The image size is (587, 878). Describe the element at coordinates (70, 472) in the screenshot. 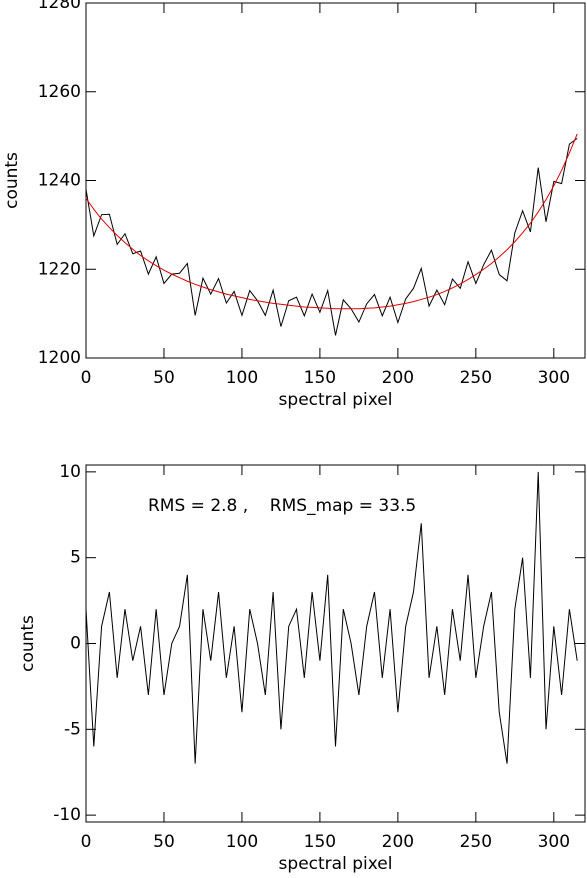

I see `y-tick-label: 10` at that location.